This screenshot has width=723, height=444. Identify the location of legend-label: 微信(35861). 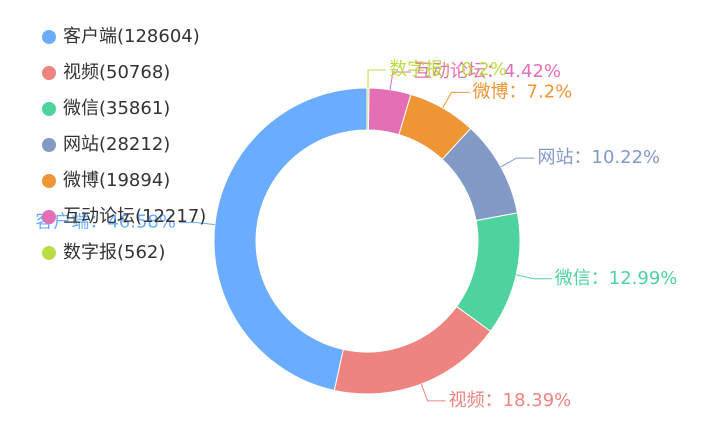
(116, 108).